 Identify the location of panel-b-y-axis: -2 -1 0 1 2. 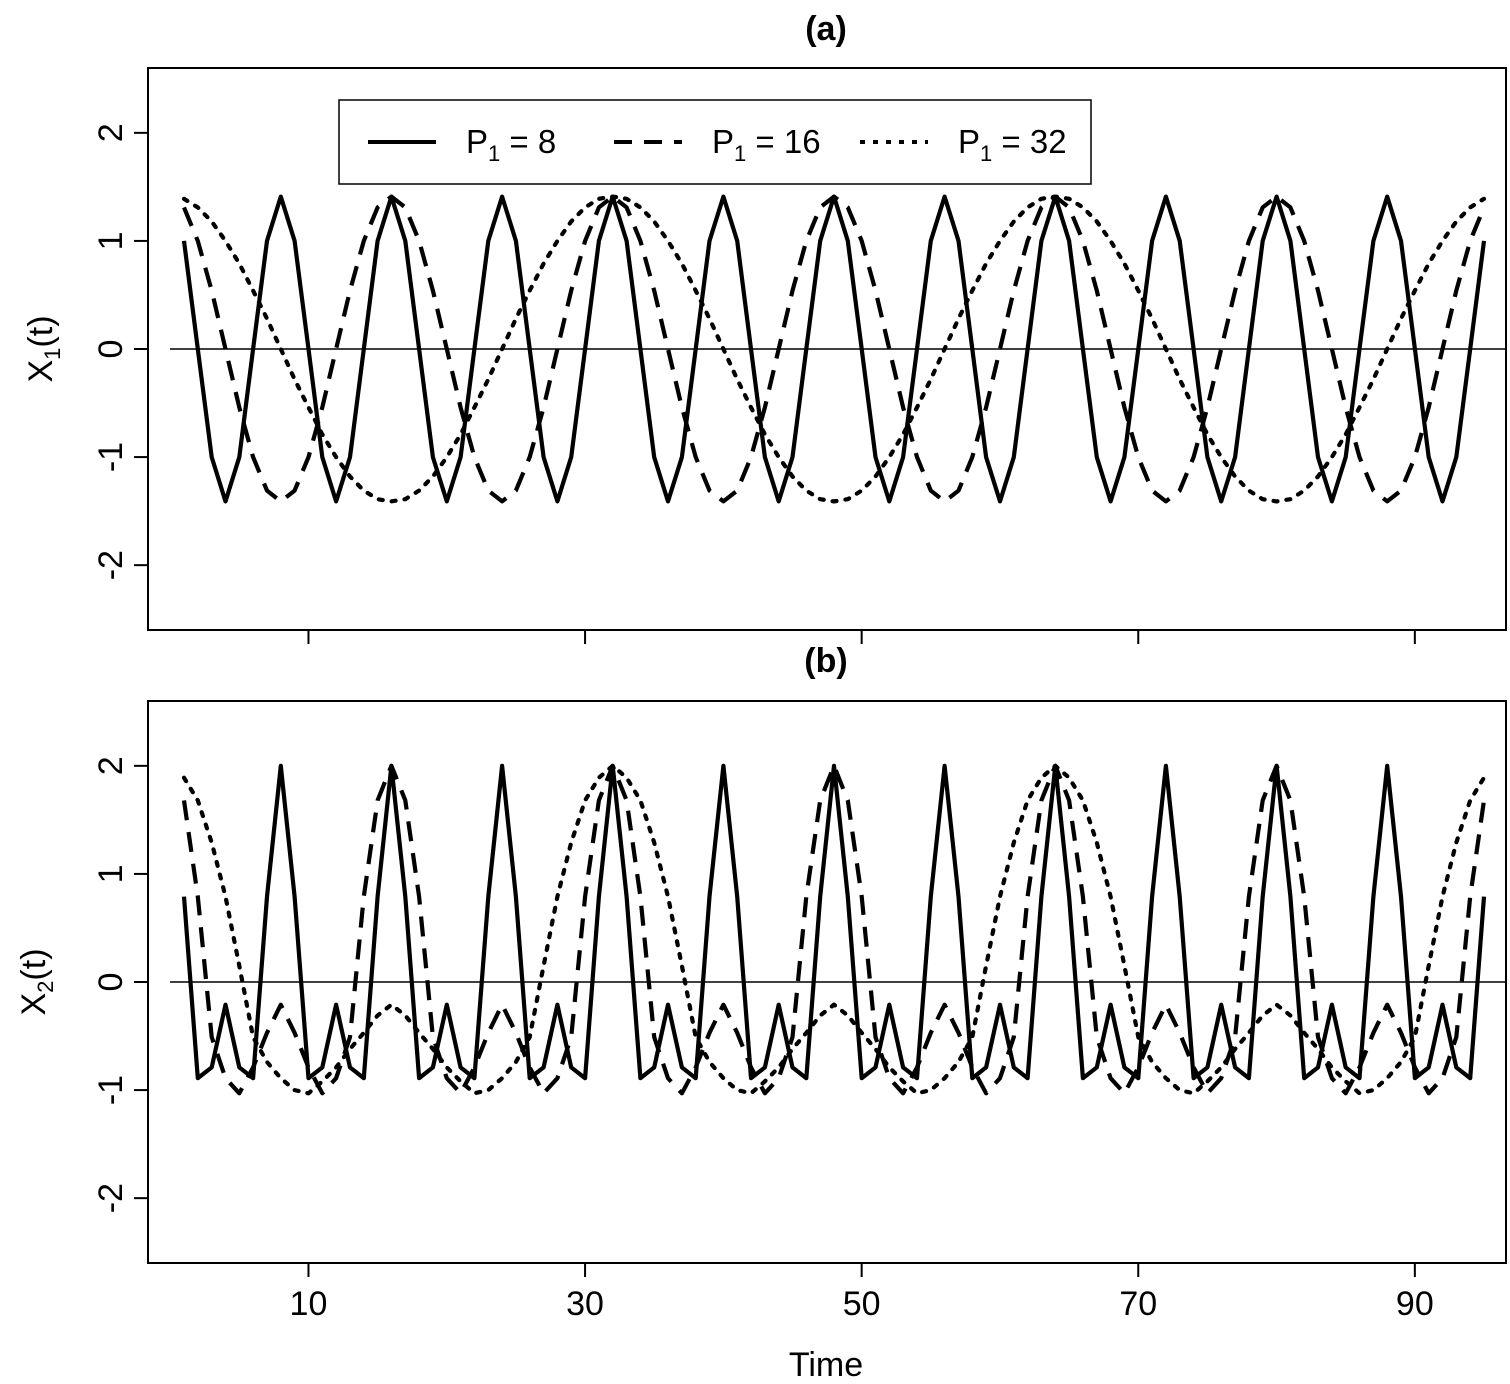
(120, 984).